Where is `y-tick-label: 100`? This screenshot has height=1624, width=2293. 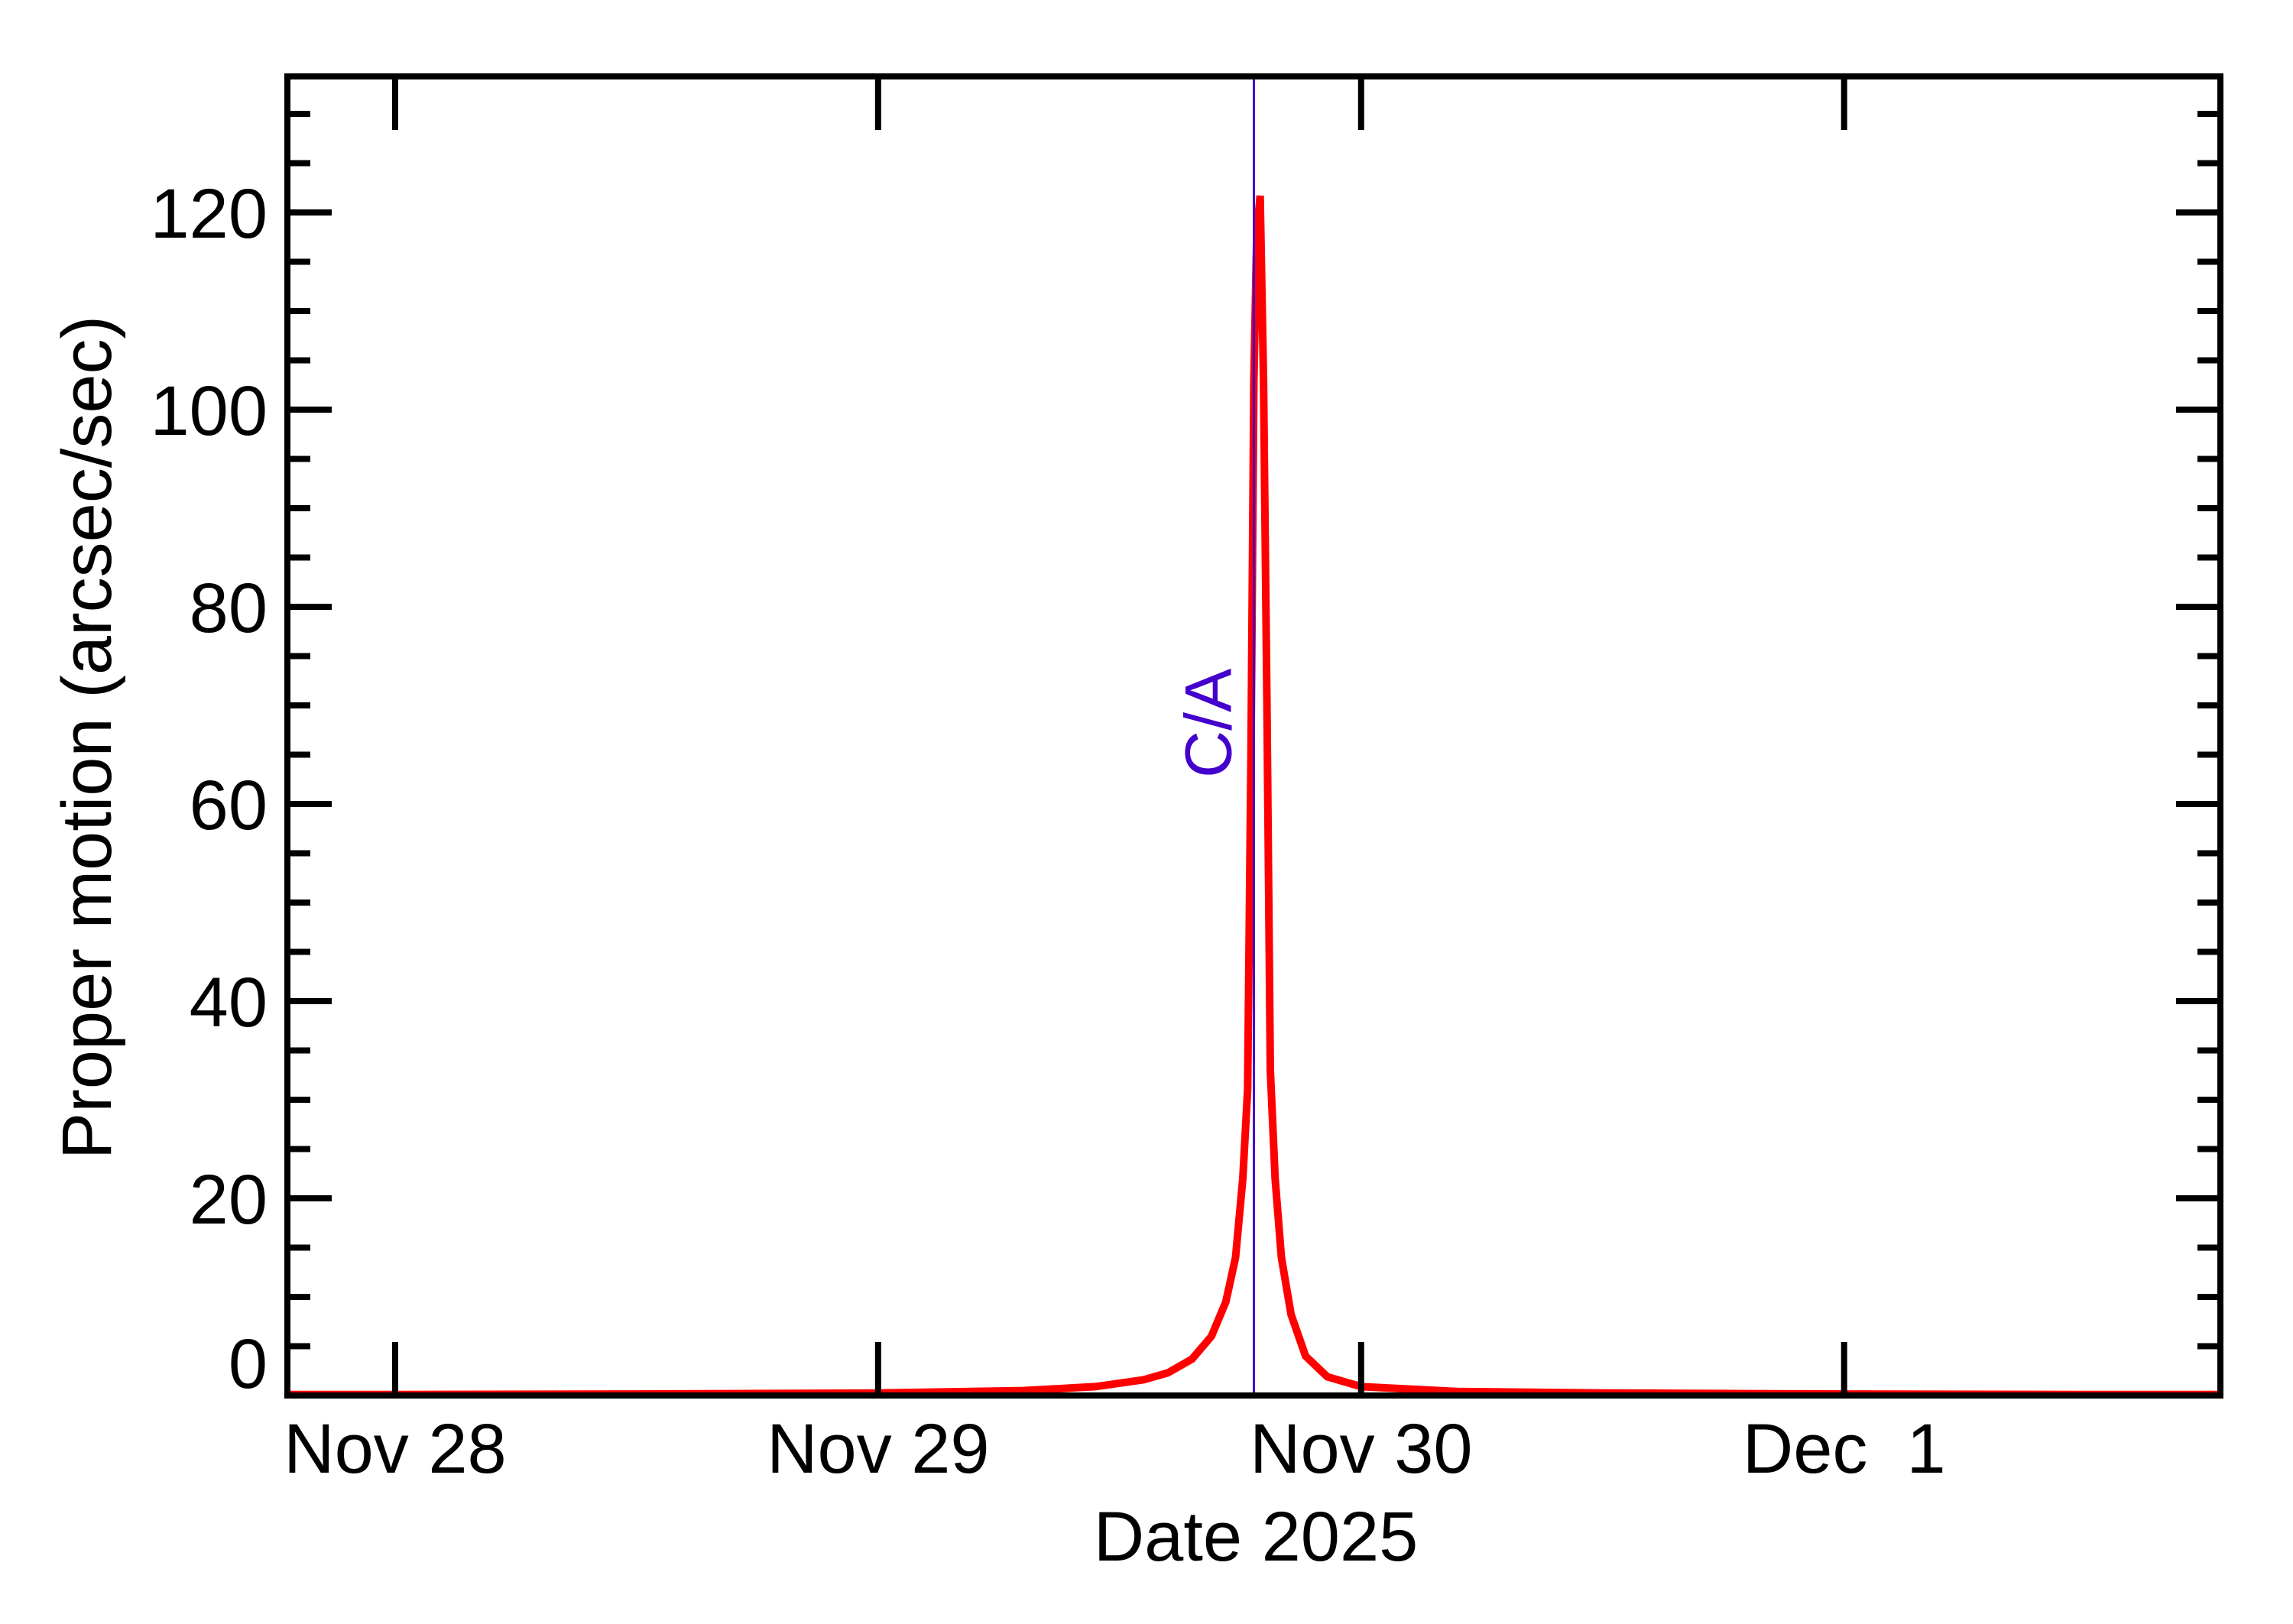 y-tick-label: 100 is located at coordinates (209, 411).